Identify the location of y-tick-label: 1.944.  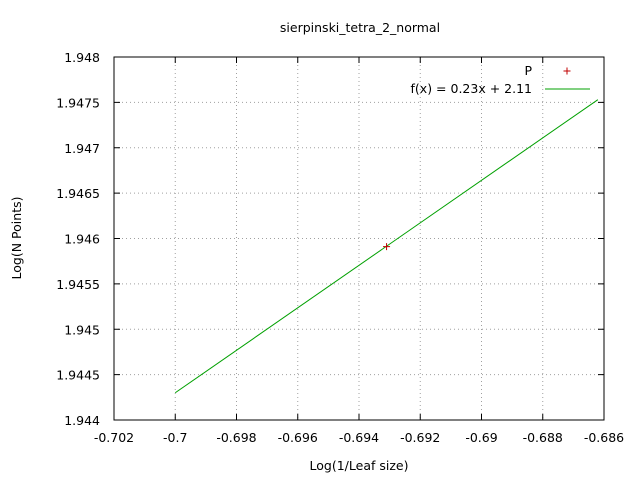
(82, 420).